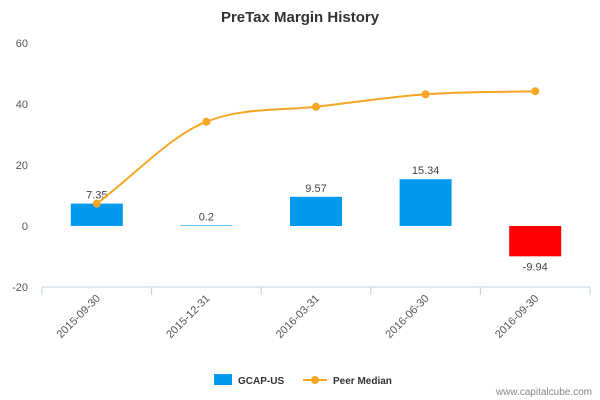  What do you see at coordinates (300, 17) in the screenshot?
I see `chart-title: PreTax Margin History` at bounding box center [300, 17].